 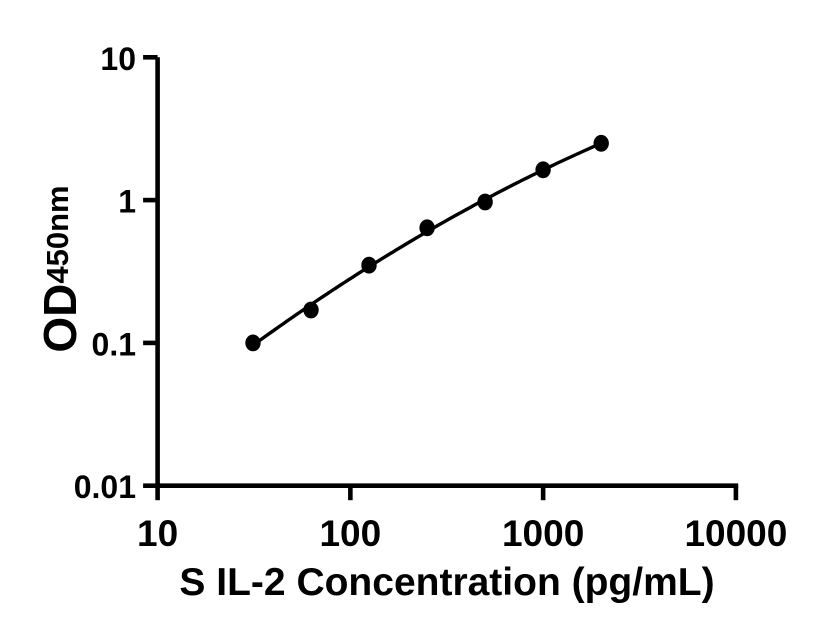 I want to click on y-tick-label: 1, so click(x=127, y=202).